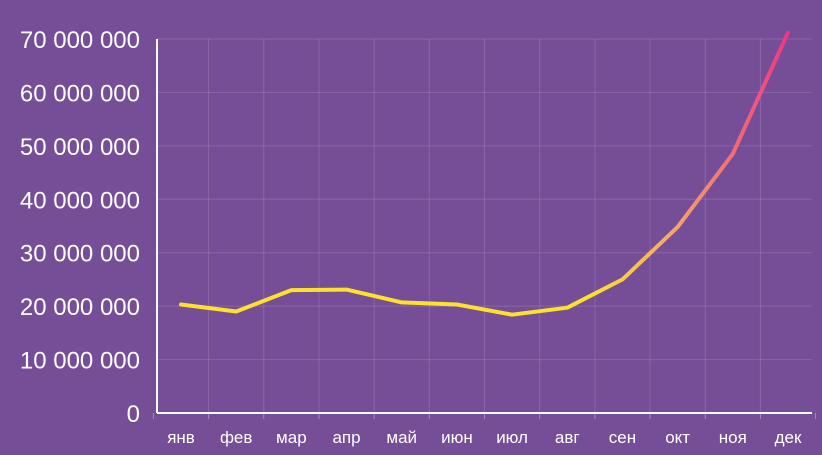 This screenshot has width=822, height=455. I want to click on x-tick-label: сен, so click(622, 437).